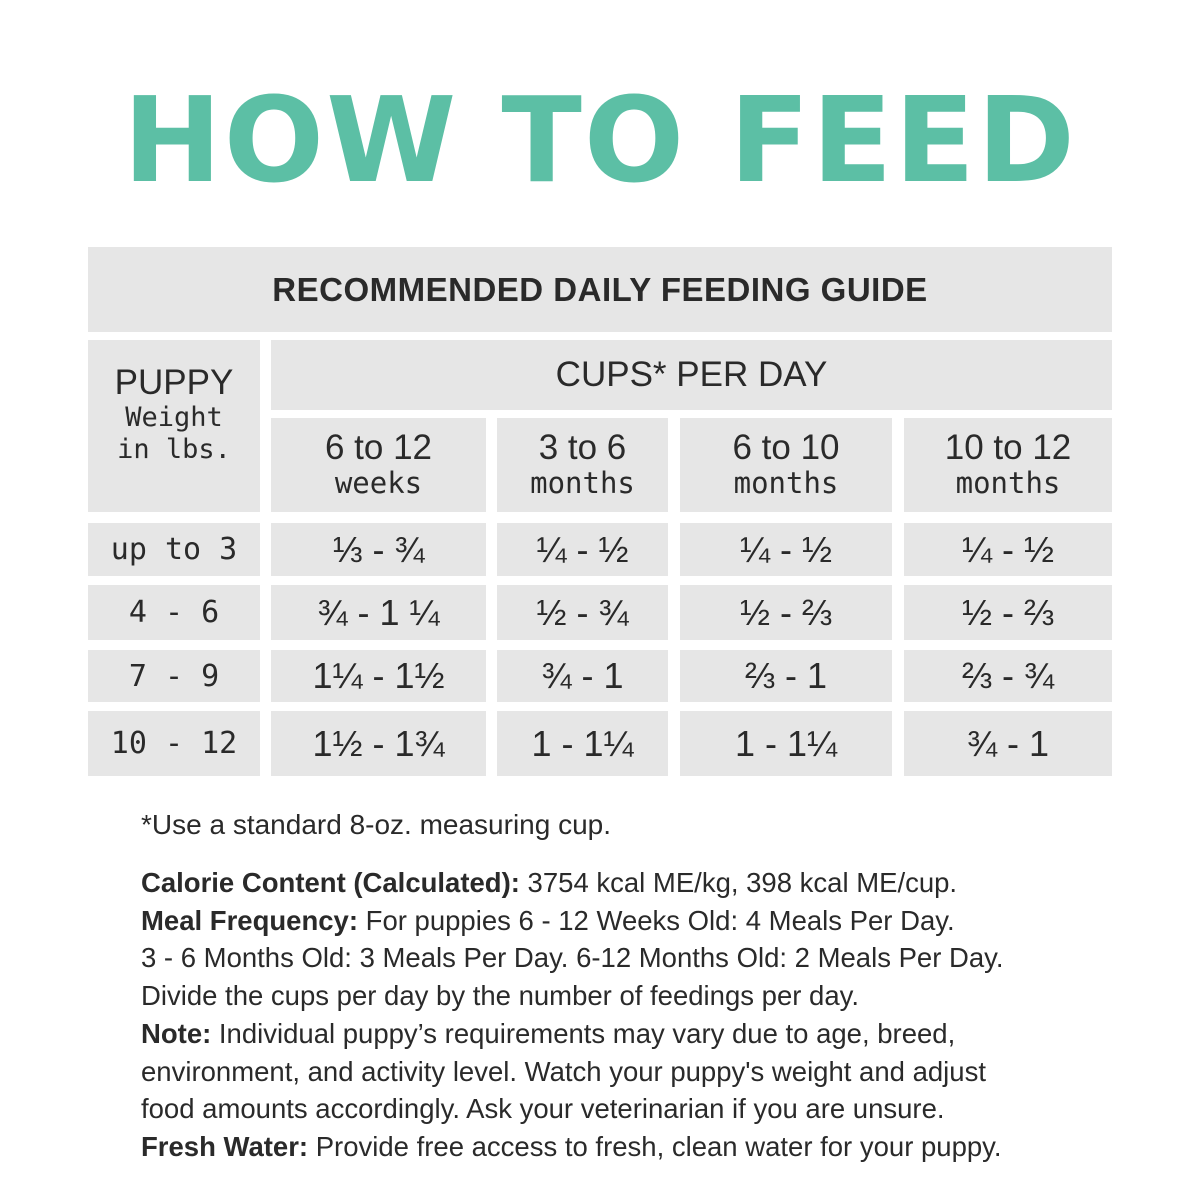 The image size is (1200, 1200). What do you see at coordinates (250, 920) in the screenshot?
I see `meal-frequency-label: Meal Frequency:` at bounding box center [250, 920].